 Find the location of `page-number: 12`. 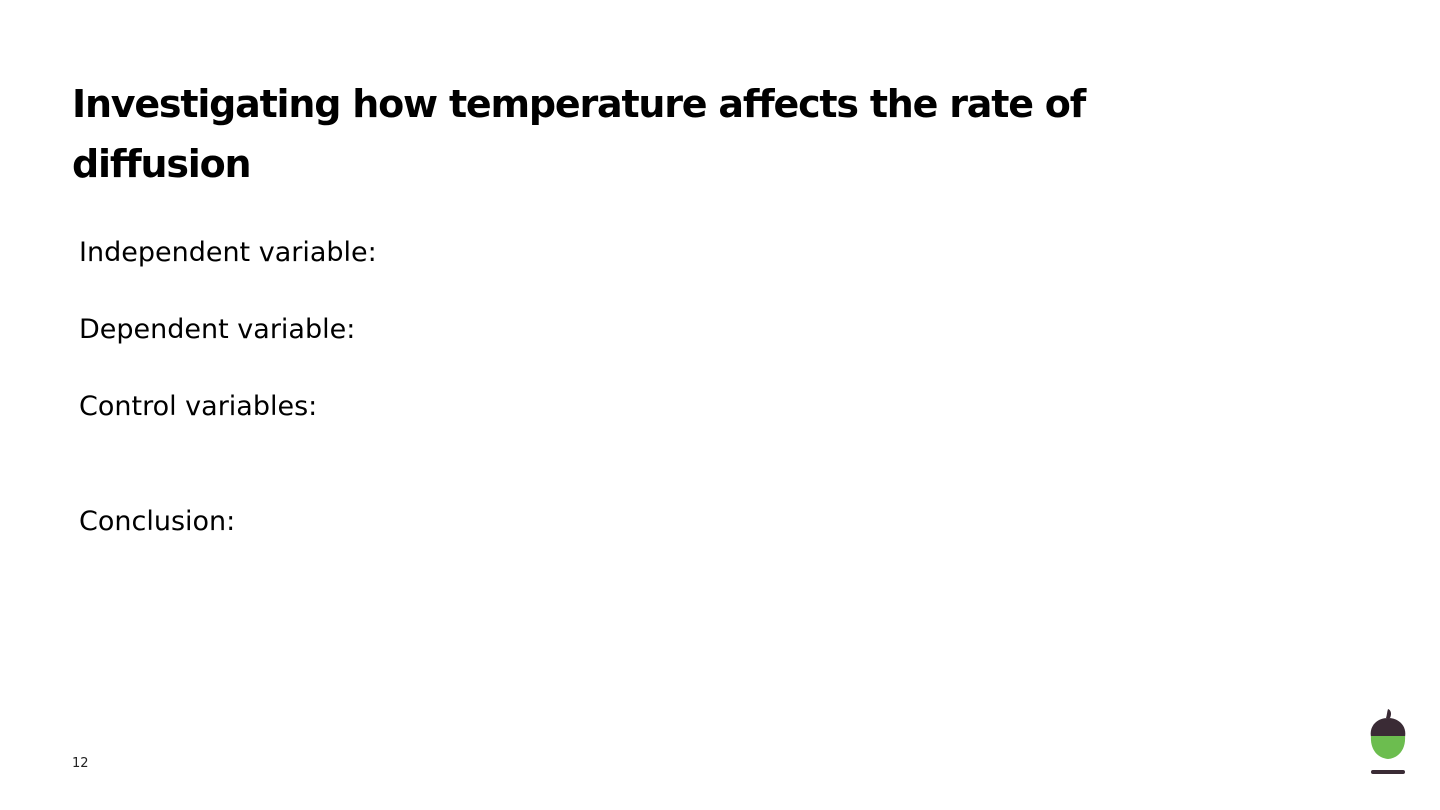

page-number: 12 is located at coordinates (80, 763).